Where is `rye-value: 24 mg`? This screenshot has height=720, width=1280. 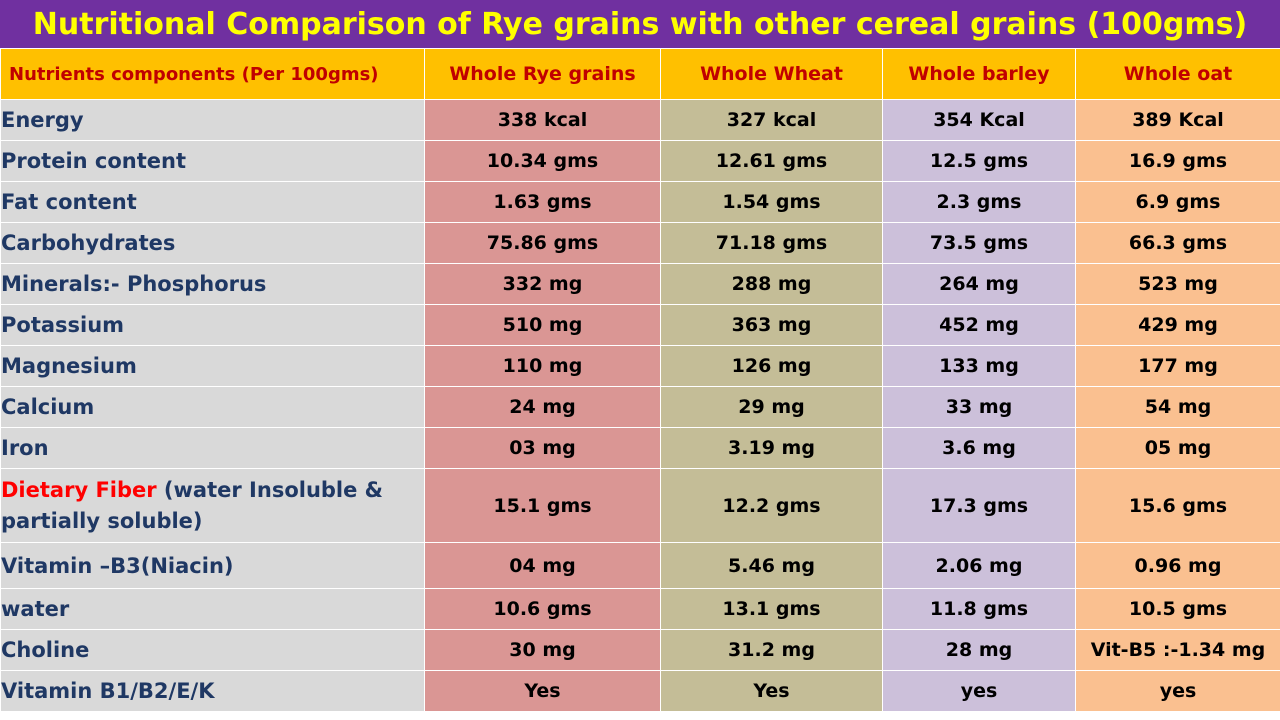
rye-value: 24 mg is located at coordinates (542, 407).